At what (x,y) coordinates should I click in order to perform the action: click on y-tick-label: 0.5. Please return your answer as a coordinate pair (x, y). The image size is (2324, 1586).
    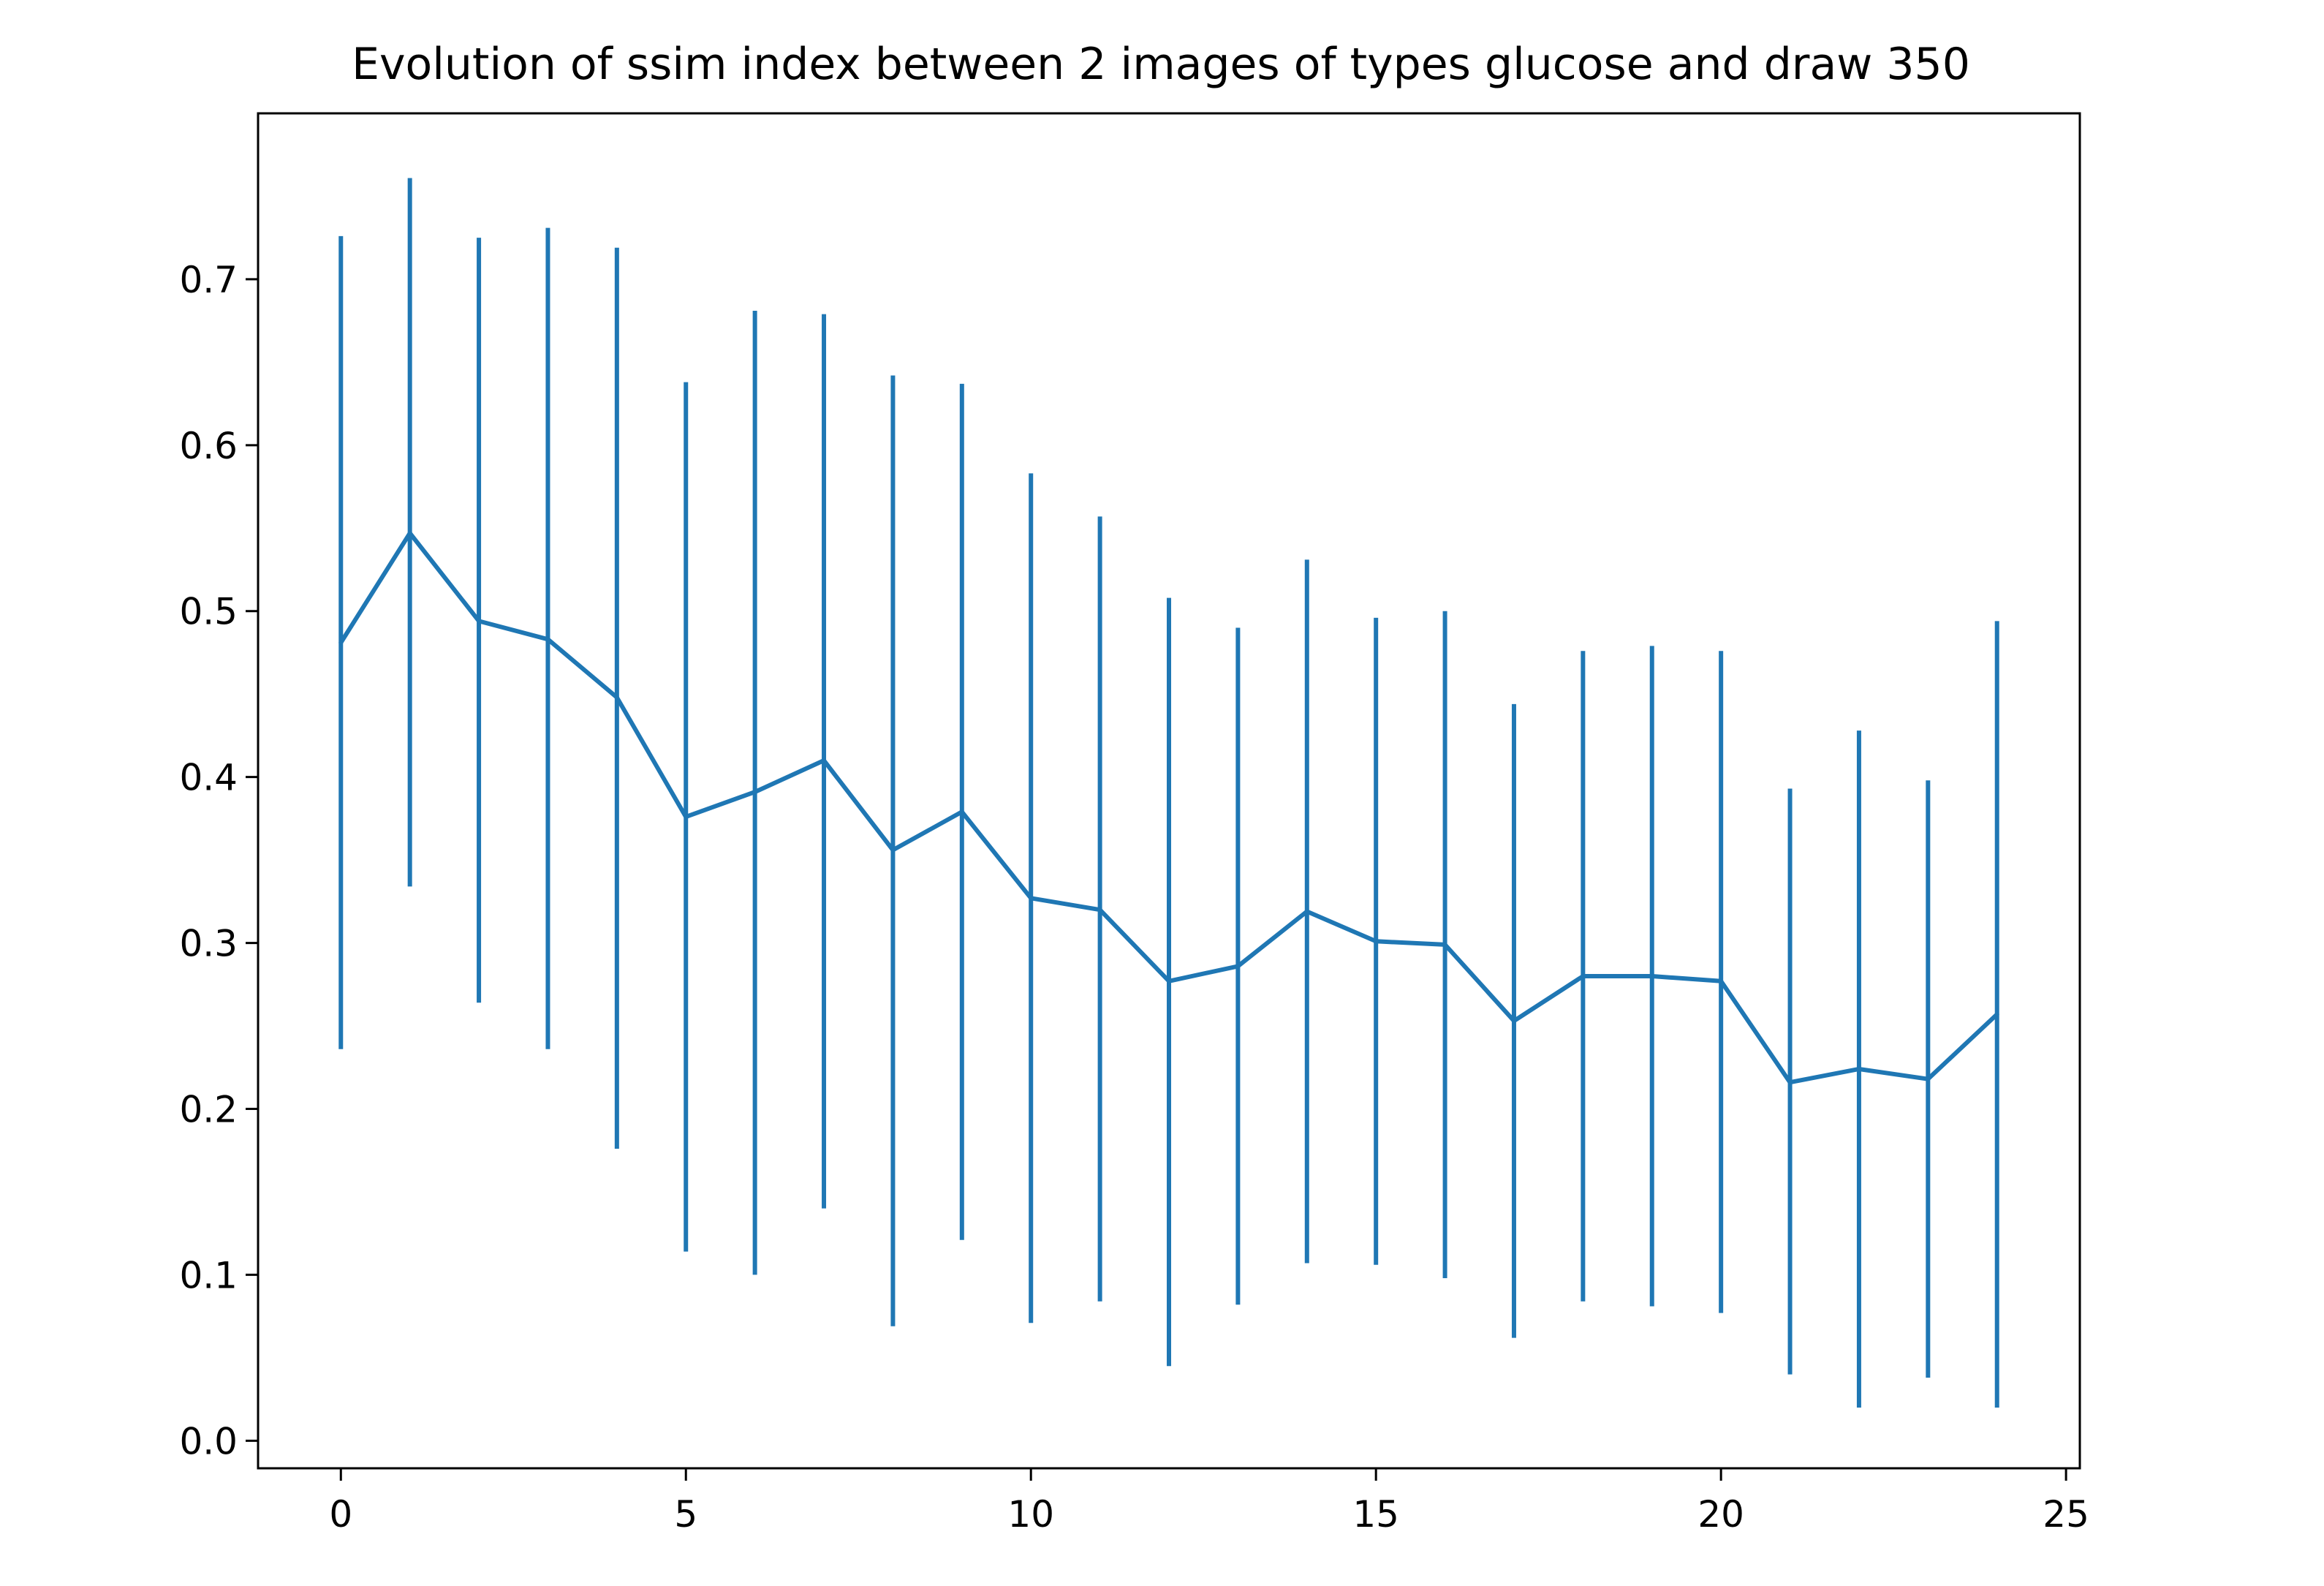
    Looking at the image, I should click on (208, 612).